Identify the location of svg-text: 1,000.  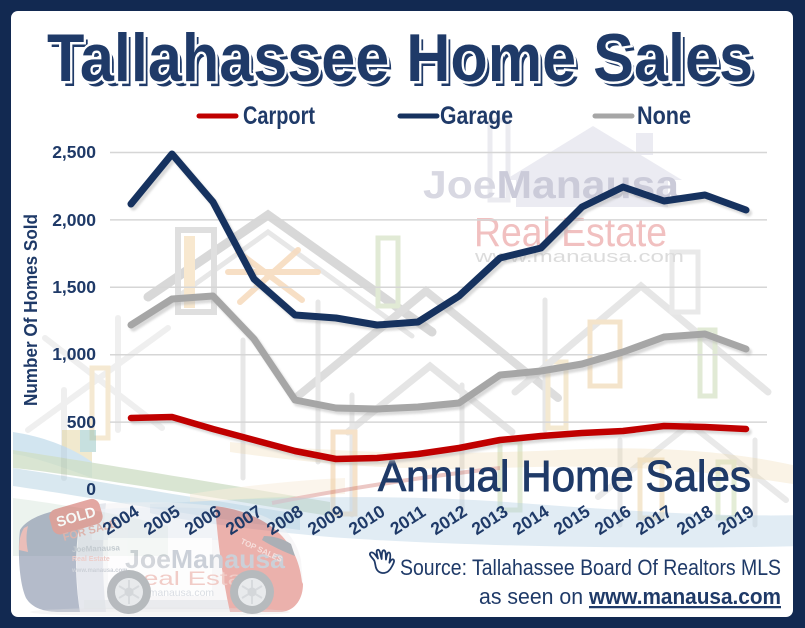
(74, 354).